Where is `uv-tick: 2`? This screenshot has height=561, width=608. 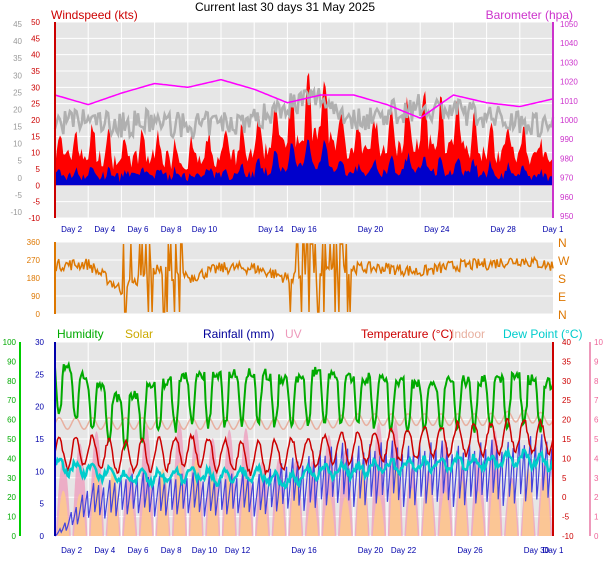
uv-tick: 2 is located at coordinates (596, 497).